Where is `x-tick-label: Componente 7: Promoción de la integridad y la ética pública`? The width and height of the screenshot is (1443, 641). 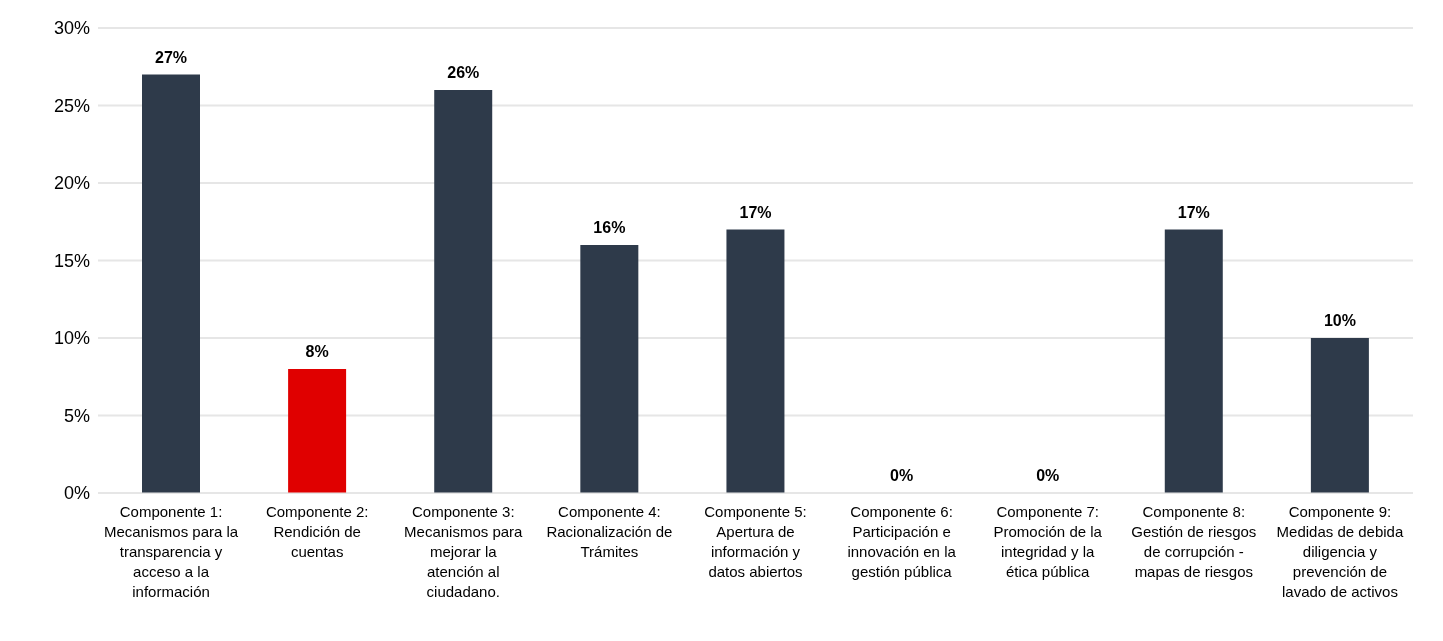 x-tick-label: Componente 7: Promoción de la integridad y la ética pública is located at coordinates (1048, 541).